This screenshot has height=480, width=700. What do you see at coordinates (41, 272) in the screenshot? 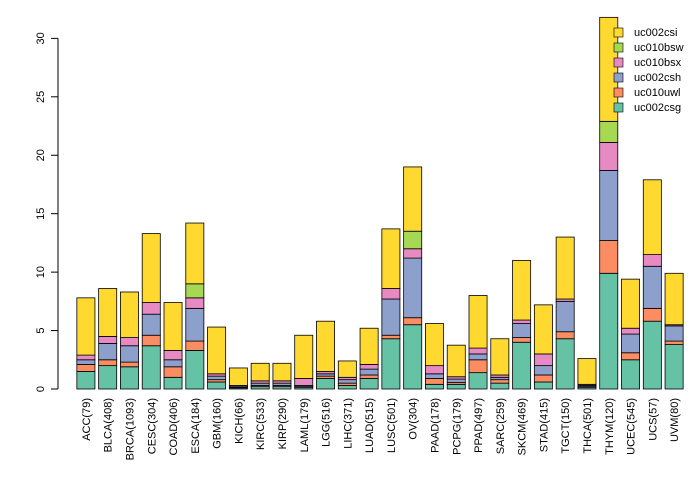
I see `y-tick-label: 10` at bounding box center [41, 272].